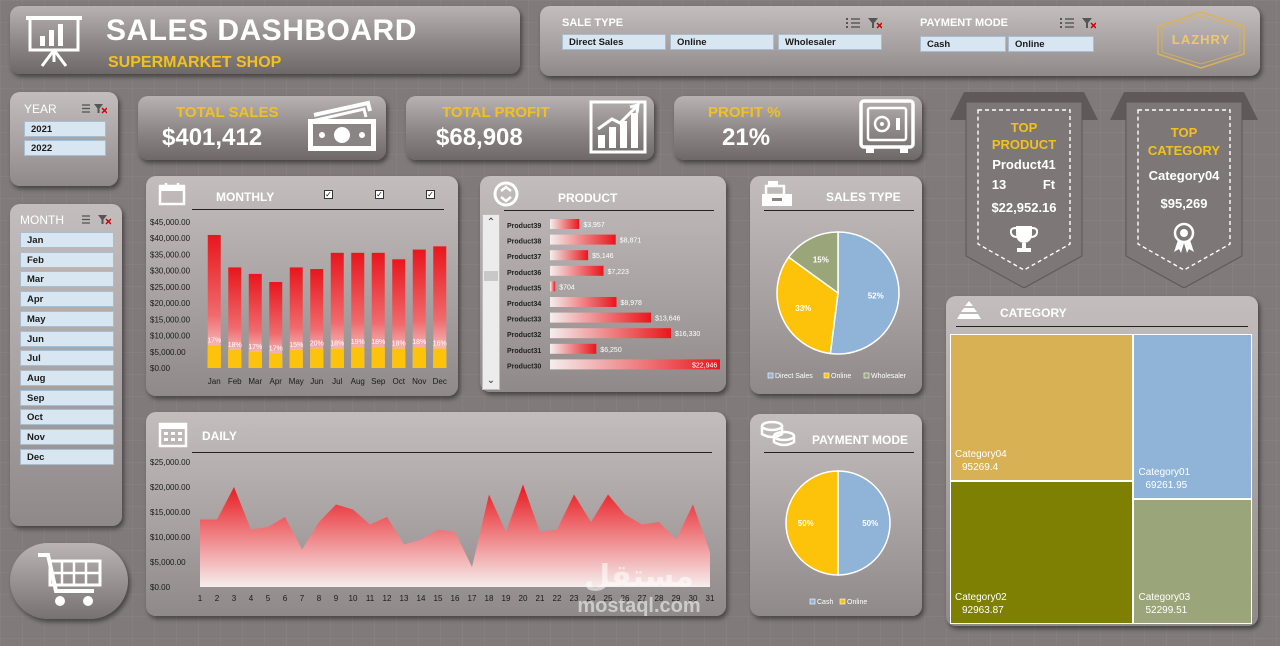 The width and height of the screenshot is (1280, 646). What do you see at coordinates (491, 302) in the screenshot?
I see `product-scrollbar: ⌃ ⌄` at bounding box center [491, 302].